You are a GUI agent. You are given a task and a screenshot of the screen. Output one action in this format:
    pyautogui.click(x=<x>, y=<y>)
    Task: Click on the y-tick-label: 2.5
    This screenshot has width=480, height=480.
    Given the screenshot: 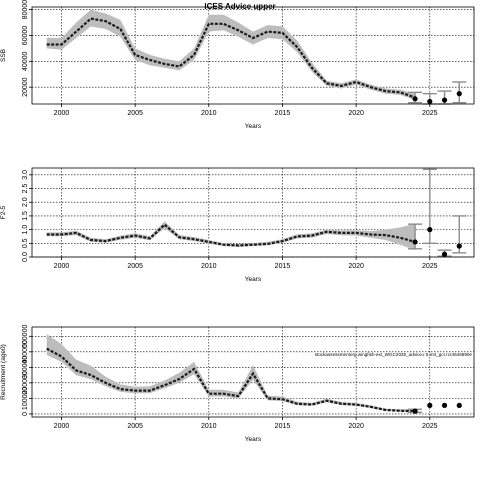 What is the action you would take?
    pyautogui.click(x=25, y=189)
    